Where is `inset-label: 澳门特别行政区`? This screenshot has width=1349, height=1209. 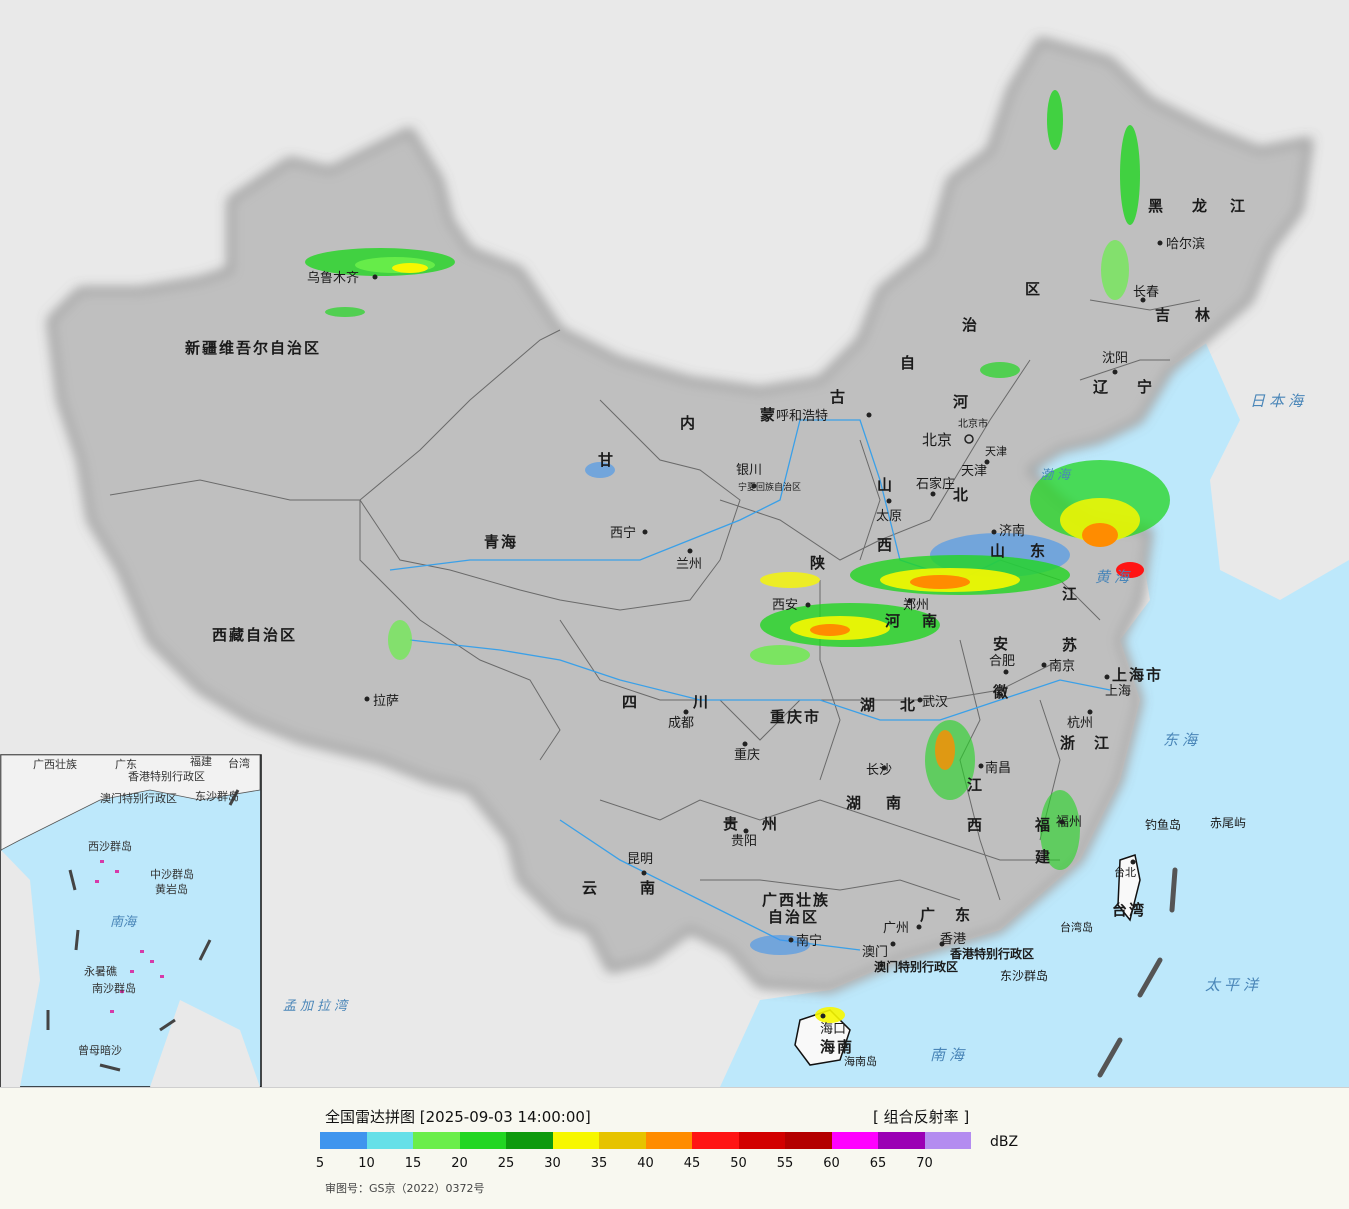 inset-label: 澳门特别行政区 is located at coordinates (138, 798).